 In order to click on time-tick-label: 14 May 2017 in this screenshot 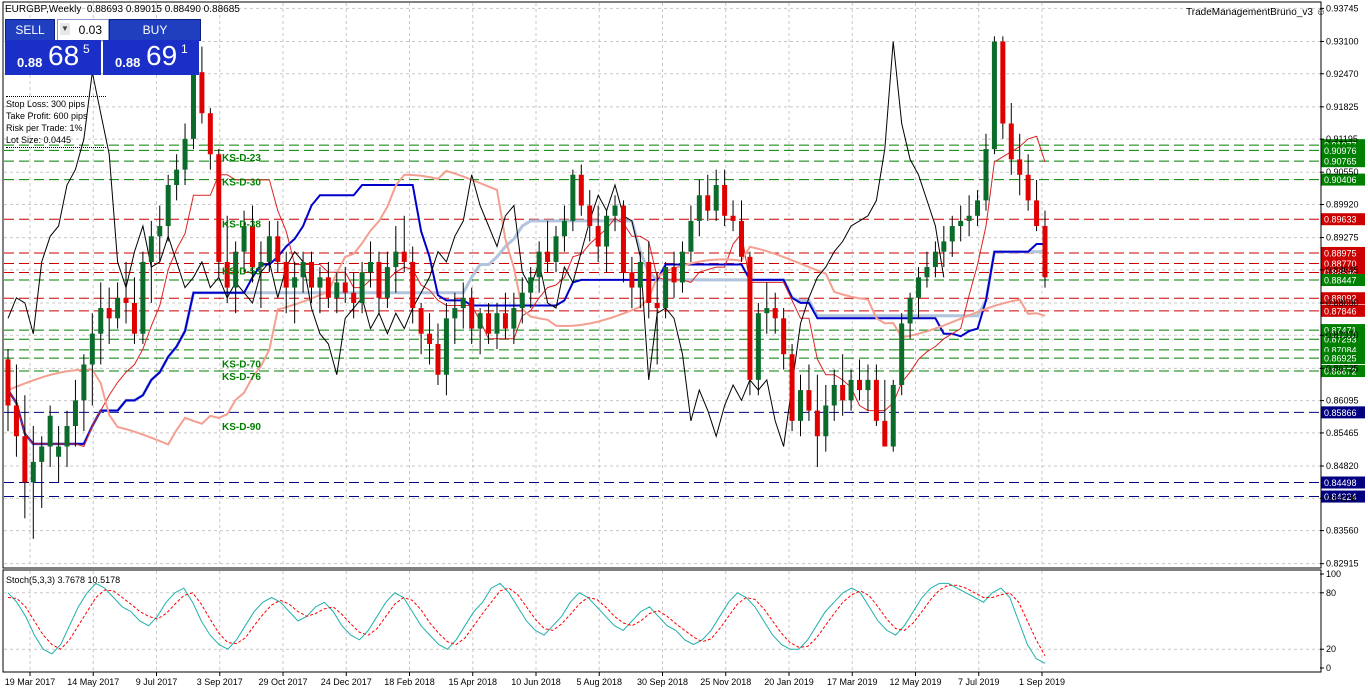, I will do `click(93, 682)`.